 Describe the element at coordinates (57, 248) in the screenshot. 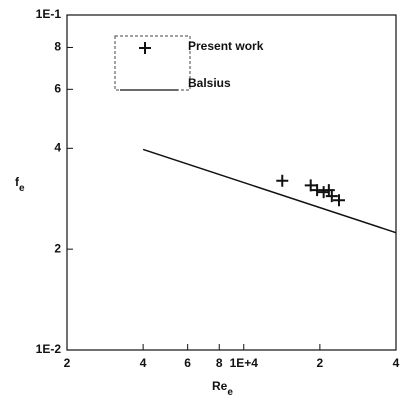

I see `y-tick-label: 2` at that location.